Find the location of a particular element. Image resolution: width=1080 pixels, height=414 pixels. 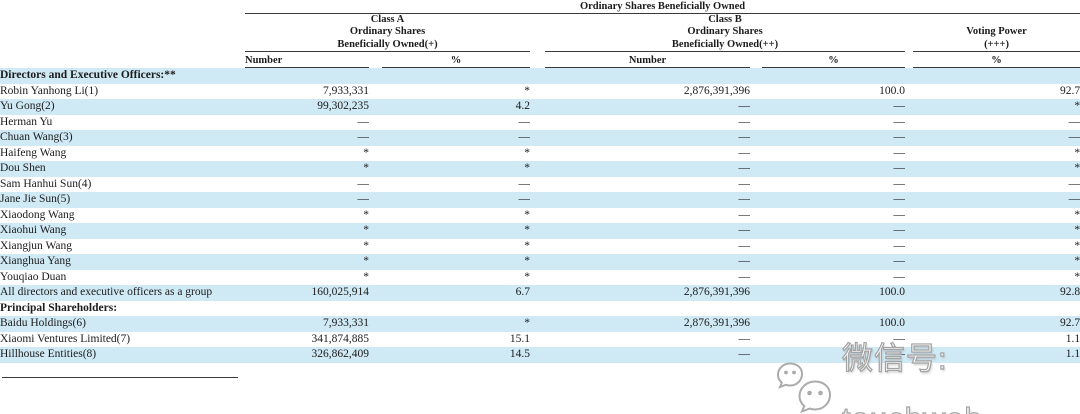

cell-class-a-number: 160,025,914 is located at coordinates (340, 292).